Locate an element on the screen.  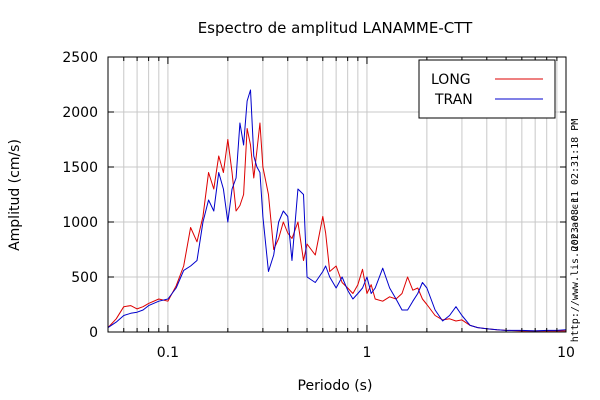
y-tick-label: 0 is located at coordinates (93, 333).